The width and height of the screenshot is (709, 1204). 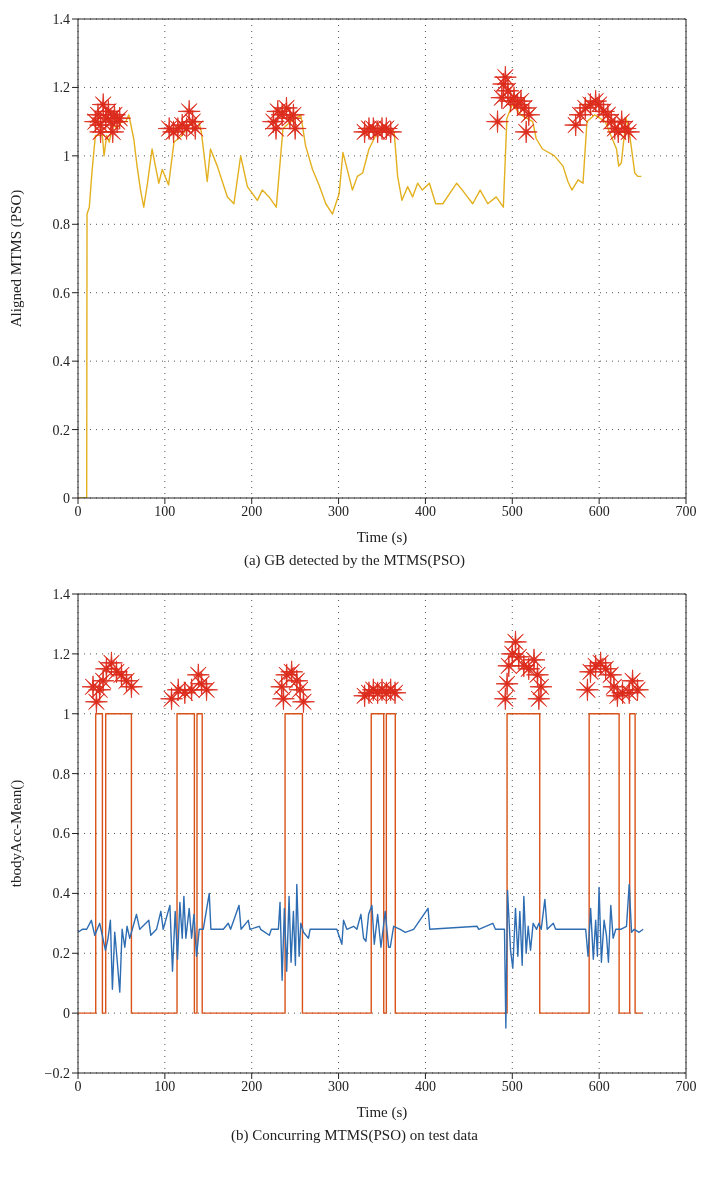 I want to click on text: (a) GB detected by the MTMS(PSO), so click(x=354, y=560).